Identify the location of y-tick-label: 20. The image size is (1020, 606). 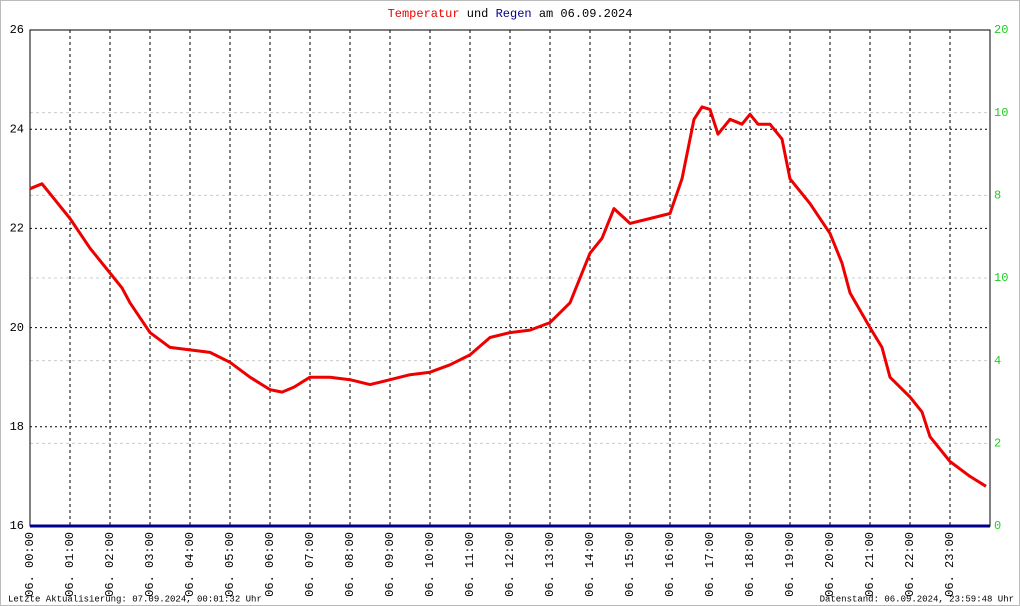
(17, 328).